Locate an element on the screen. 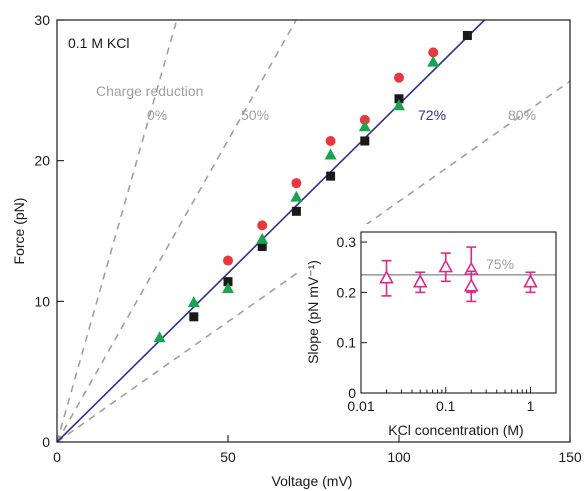 This screenshot has width=587, height=491. y-tick-label: 0 is located at coordinates (46, 442).